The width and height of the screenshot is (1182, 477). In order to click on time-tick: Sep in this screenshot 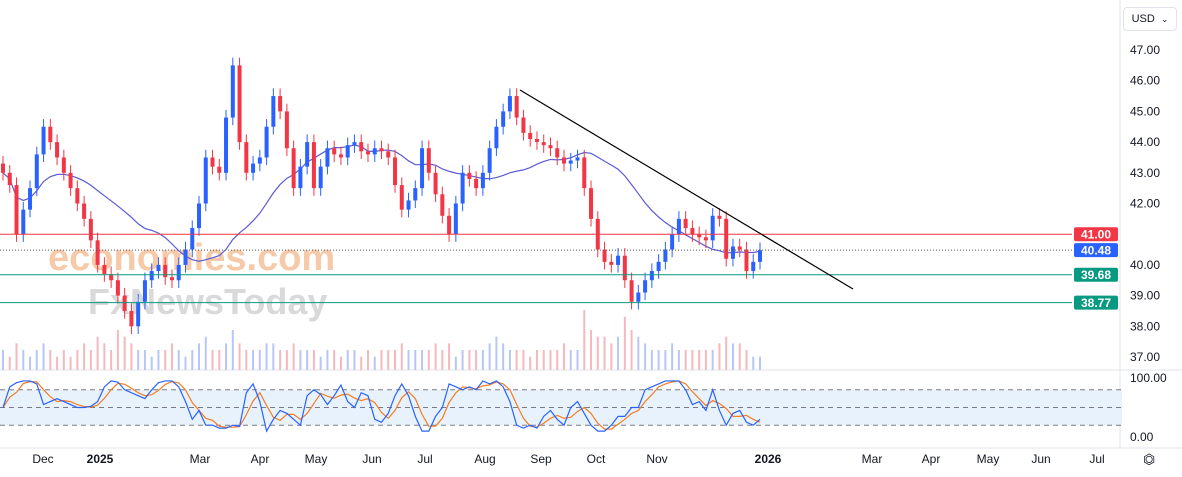, I will do `click(541, 459)`.